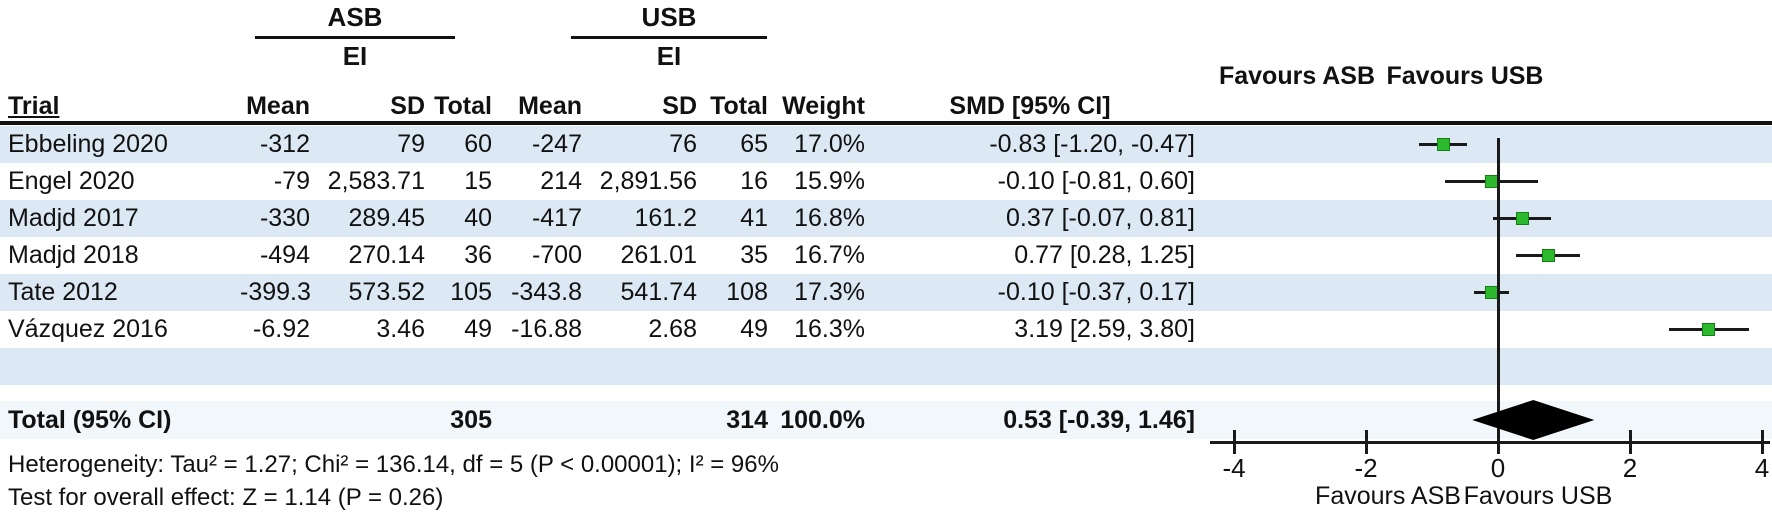 The height and width of the screenshot is (518, 1772). What do you see at coordinates (88, 329) in the screenshot?
I see `trial-name: Vázquez 2016` at bounding box center [88, 329].